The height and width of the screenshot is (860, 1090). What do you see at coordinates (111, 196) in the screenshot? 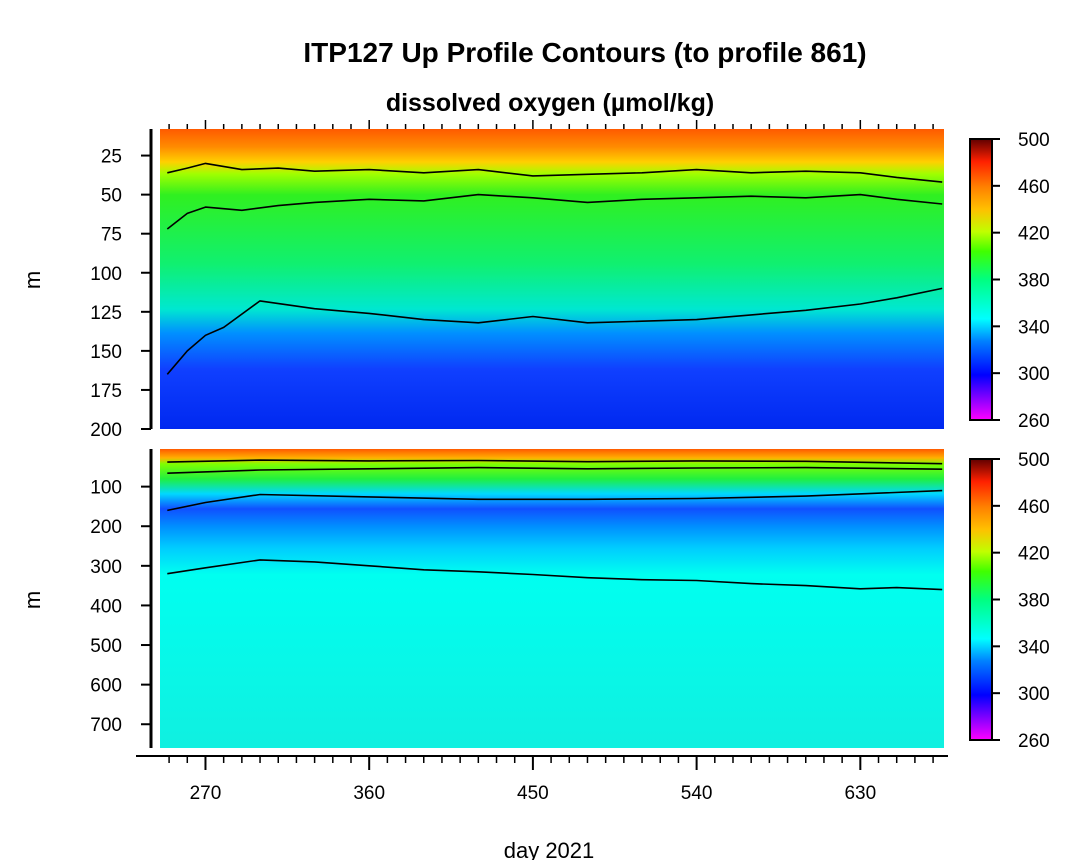
I see `y-tick-label: 50` at bounding box center [111, 196].